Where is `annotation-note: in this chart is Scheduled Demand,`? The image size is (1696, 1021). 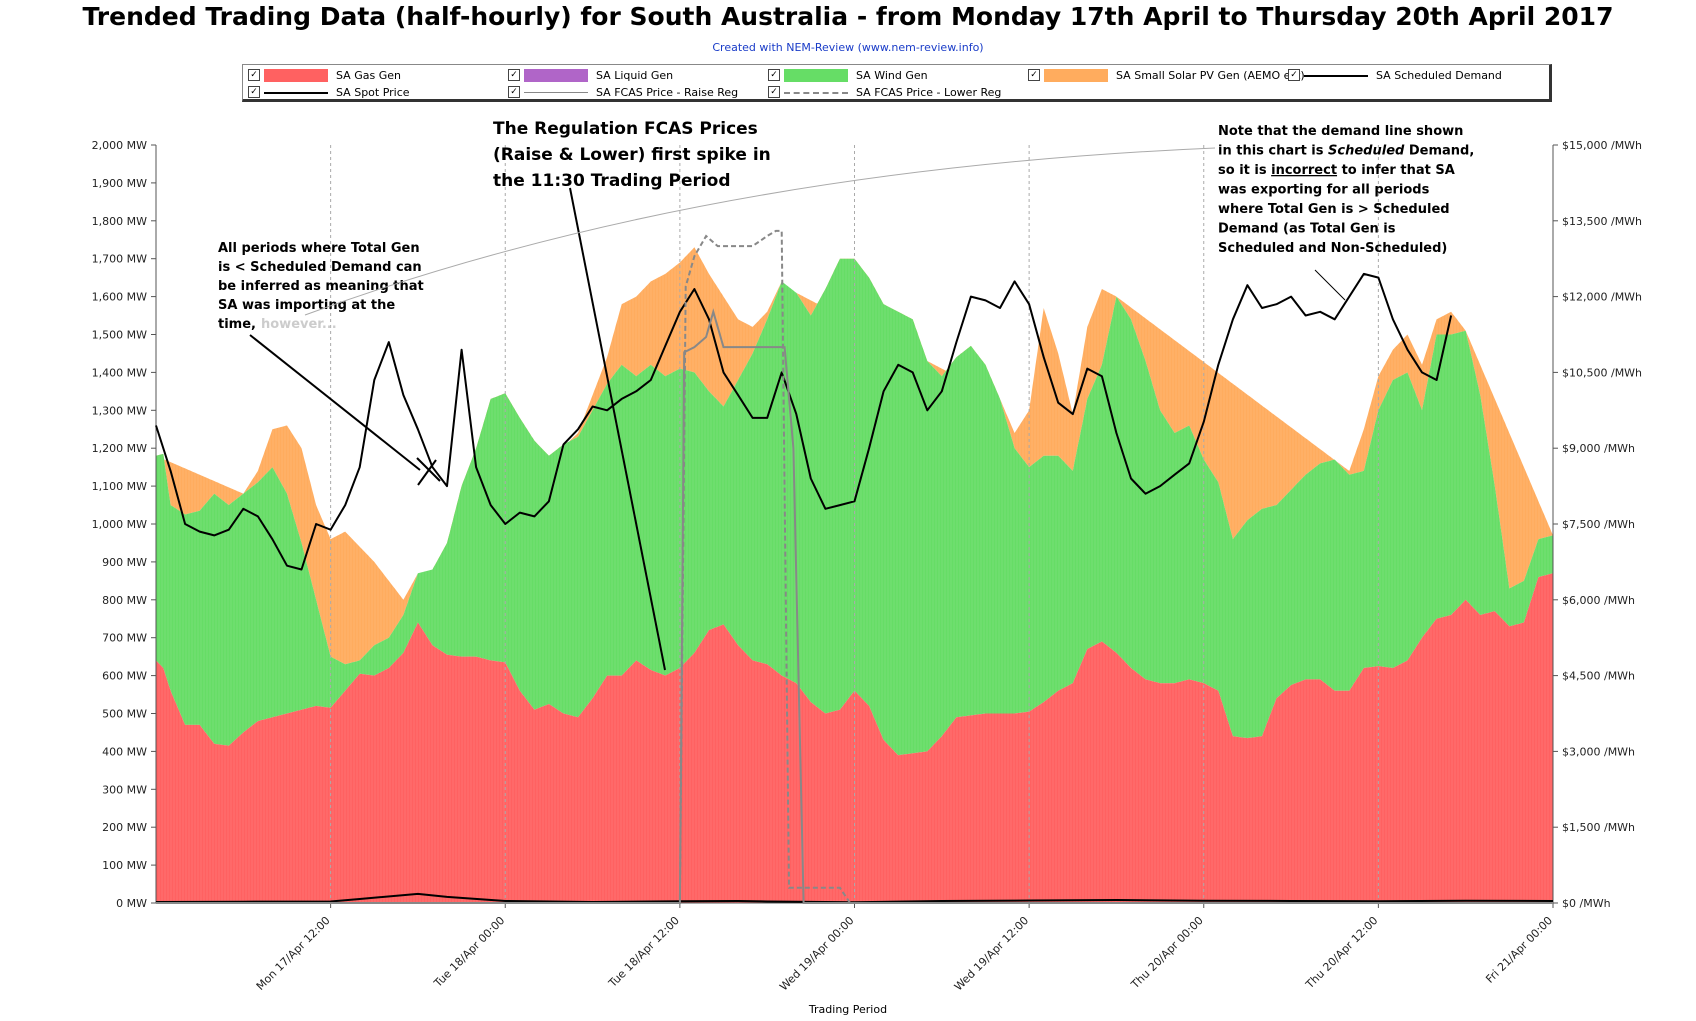 annotation-note: in this chart is Scheduled Demand, is located at coordinates (1346, 151).